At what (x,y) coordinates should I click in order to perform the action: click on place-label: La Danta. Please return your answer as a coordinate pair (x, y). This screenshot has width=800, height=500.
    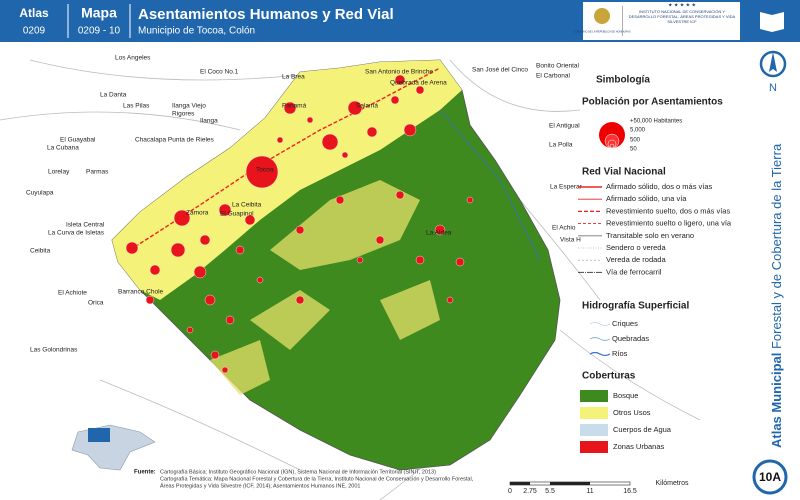
    Looking at the image, I should click on (113, 95).